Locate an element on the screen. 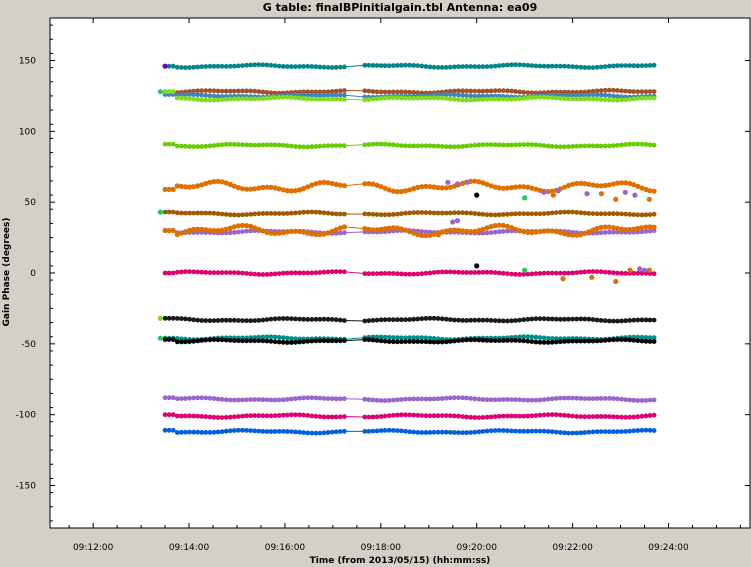 The width and height of the screenshot is (751, 567). x-tick-label: 09:22:00 is located at coordinates (572, 548).